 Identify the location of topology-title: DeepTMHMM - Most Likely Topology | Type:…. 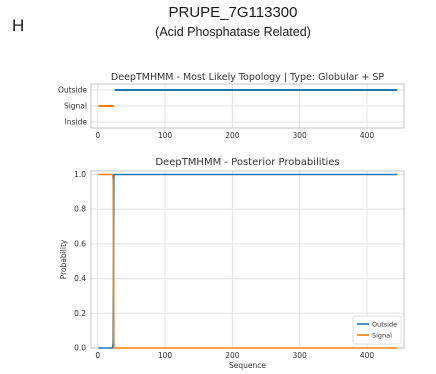
(247, 77).